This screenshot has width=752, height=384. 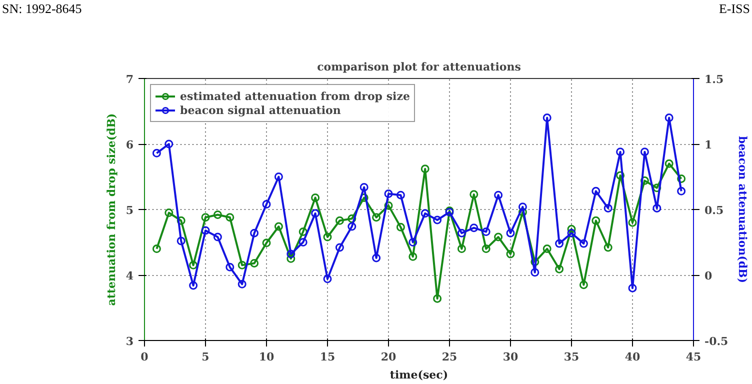 I want to click on legend-label: estimated attenuation from drop size, so click(x=295, y=96).